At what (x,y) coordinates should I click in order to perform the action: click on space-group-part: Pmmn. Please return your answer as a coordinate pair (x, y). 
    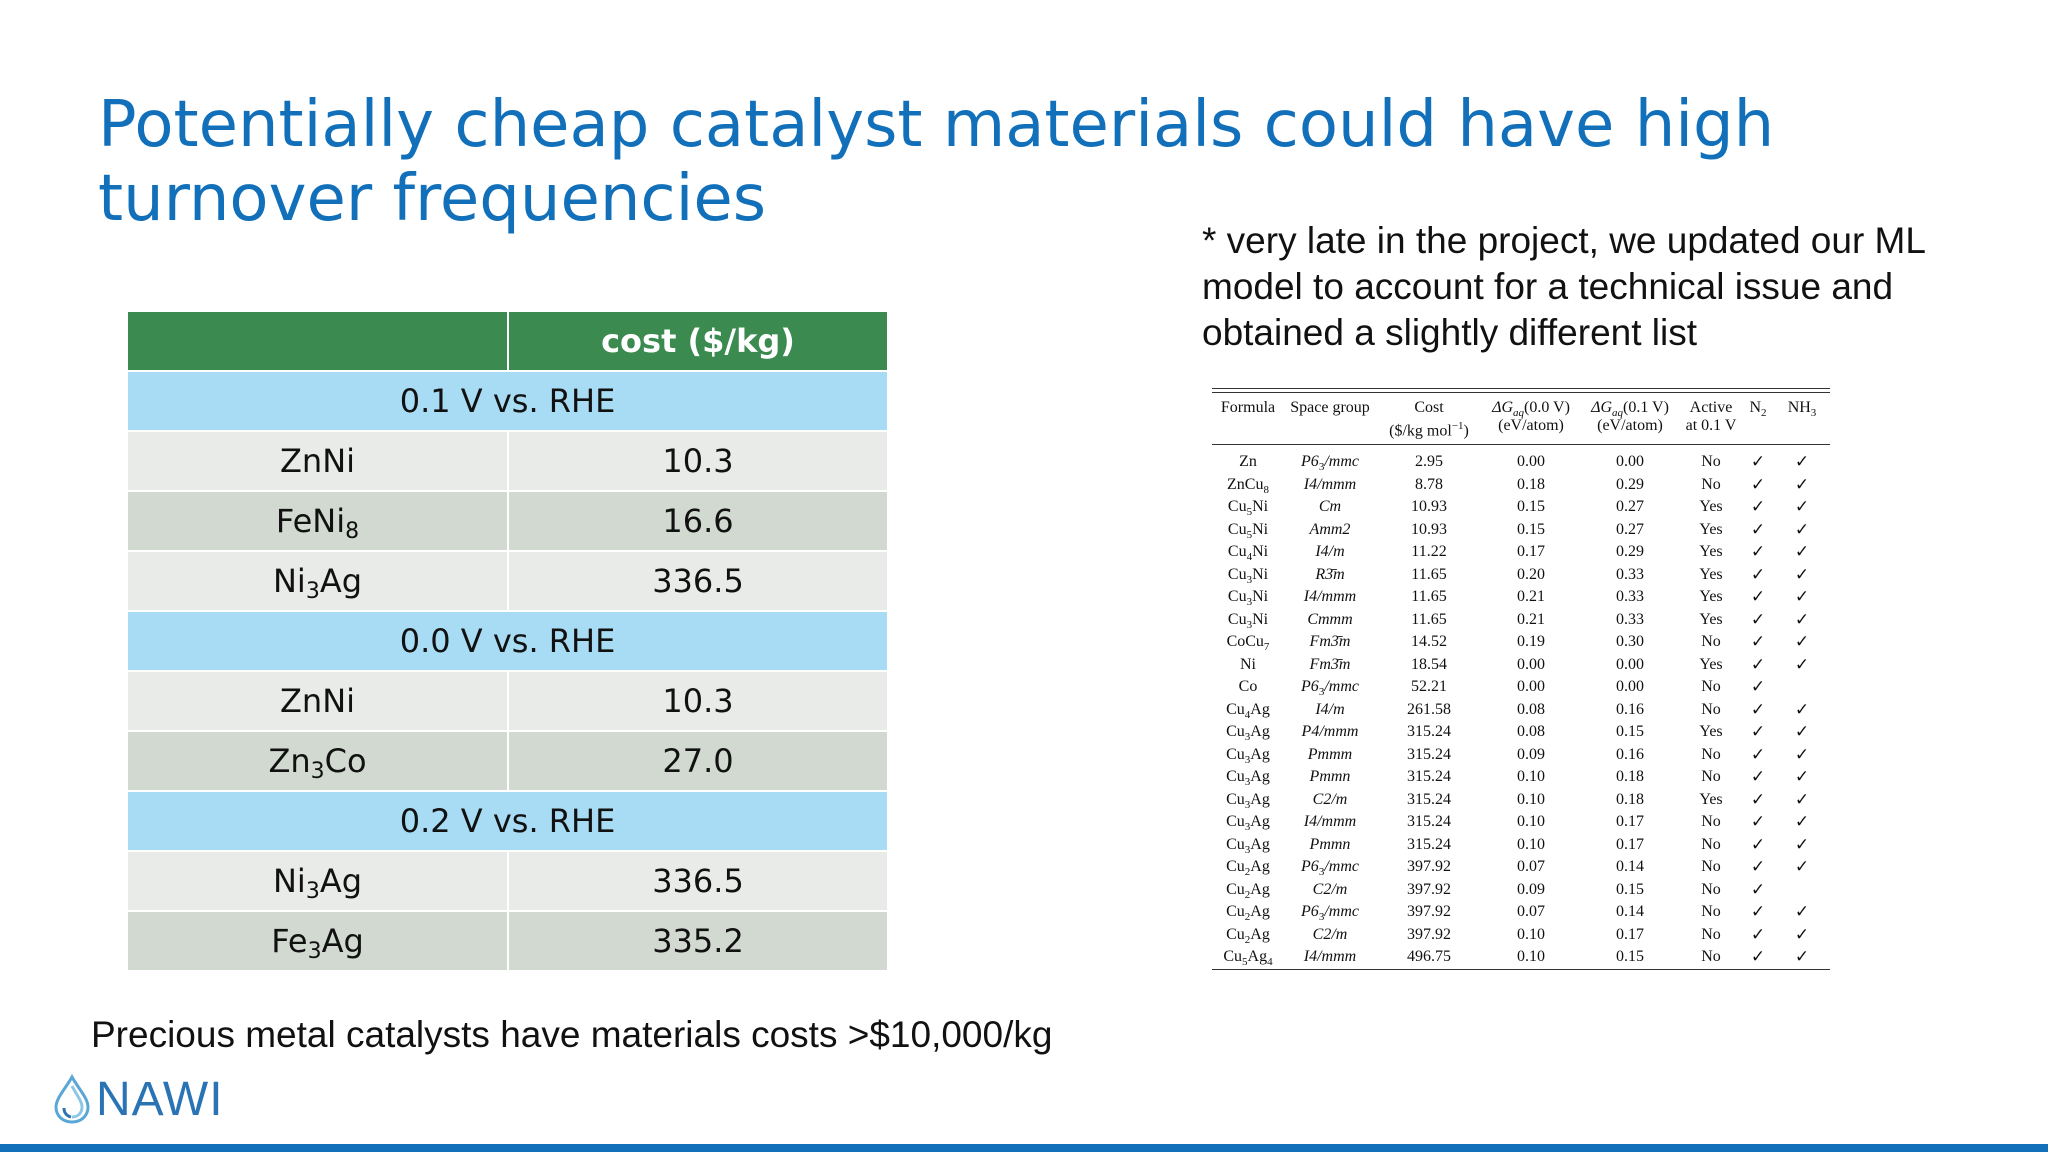
    Looking at the image, I should click on (1330, 777).